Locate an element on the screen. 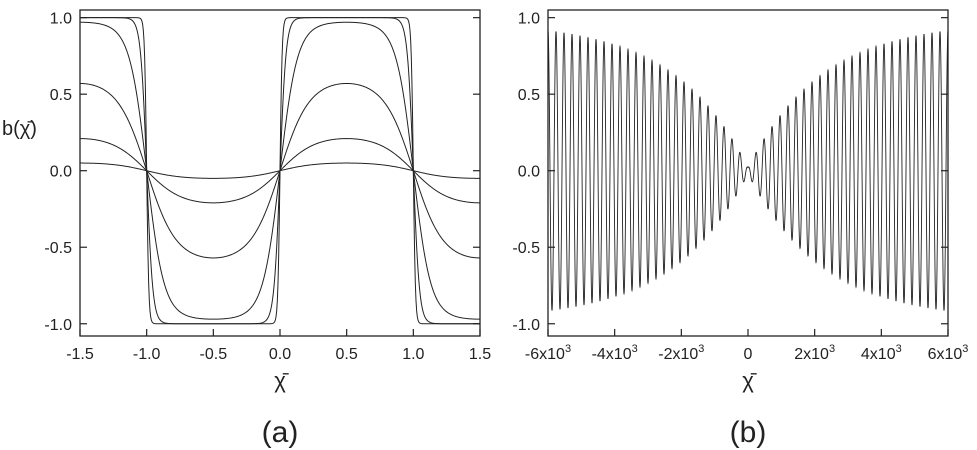  panel-a-y-tick-label: -1.0 is located at coordinates (58, 325).